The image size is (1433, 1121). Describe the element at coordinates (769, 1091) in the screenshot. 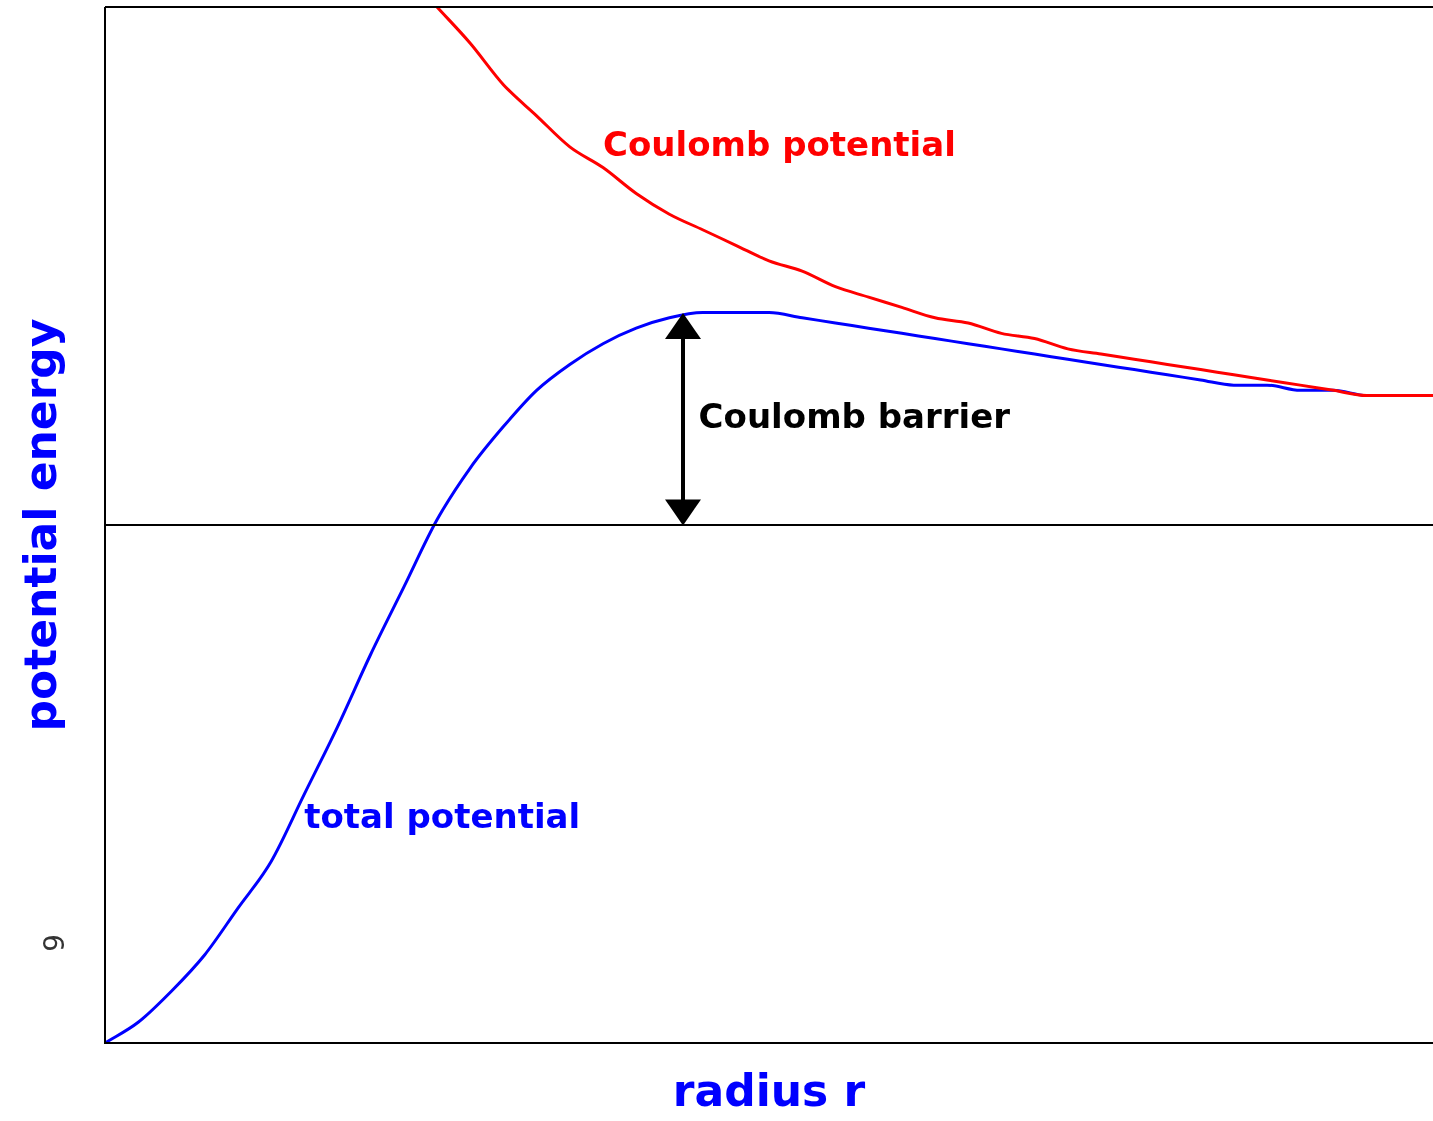

I see `x-axis-title: radius r` at that location.